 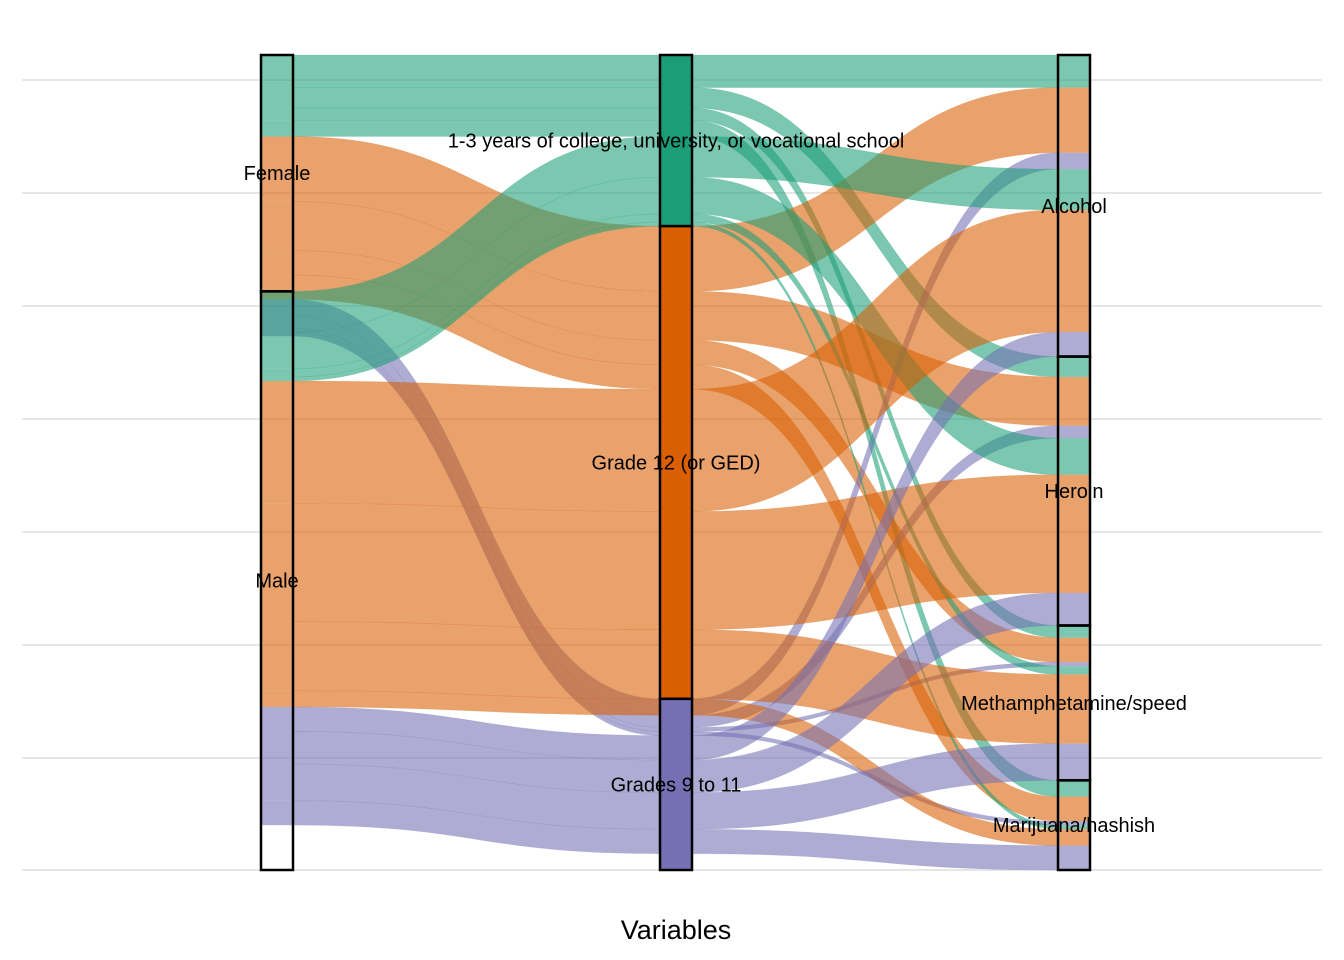 What do you see at coordinates (277, 174) in the screenshot?
I see `stratum-label: Female` at bounding box center [277, 174].